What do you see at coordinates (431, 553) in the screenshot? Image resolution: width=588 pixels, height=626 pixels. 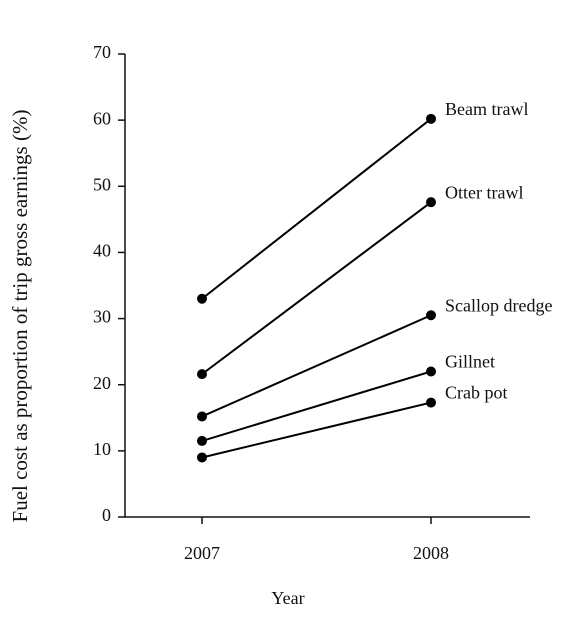 I see `x-tick-label: 2008` at bounding box center [431, 553].